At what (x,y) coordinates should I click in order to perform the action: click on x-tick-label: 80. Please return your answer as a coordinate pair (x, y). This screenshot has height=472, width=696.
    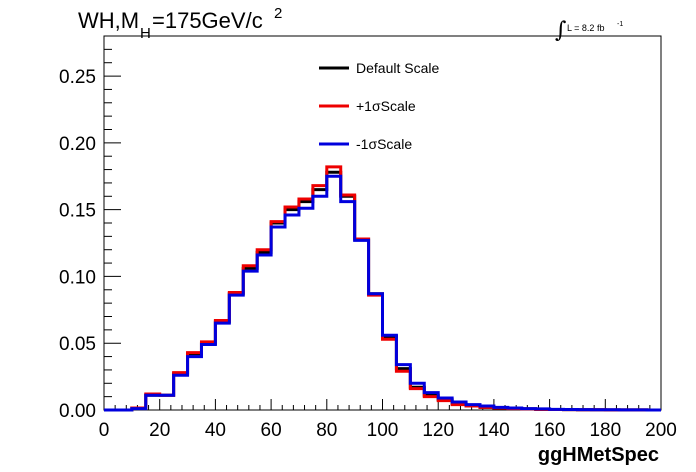
    Looking at the image, I should click on (326, 430).